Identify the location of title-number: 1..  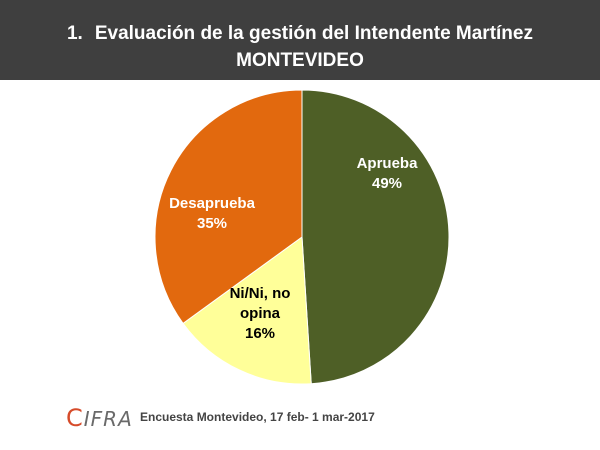
(74, 33).